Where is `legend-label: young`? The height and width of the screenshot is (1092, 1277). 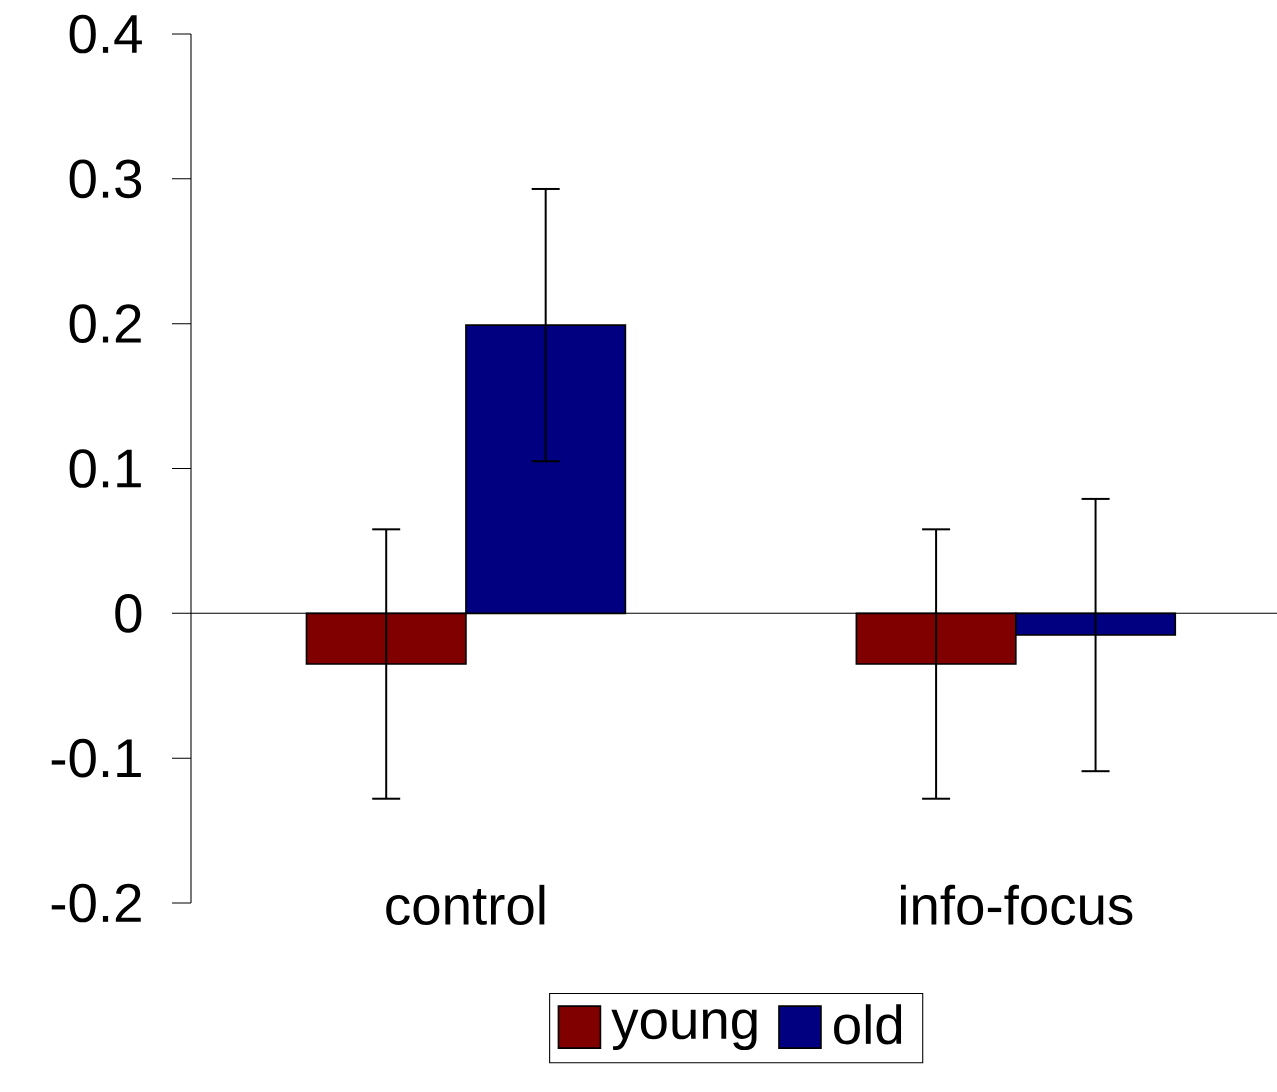 legend-label: young is located at coordinates (684, 1030).